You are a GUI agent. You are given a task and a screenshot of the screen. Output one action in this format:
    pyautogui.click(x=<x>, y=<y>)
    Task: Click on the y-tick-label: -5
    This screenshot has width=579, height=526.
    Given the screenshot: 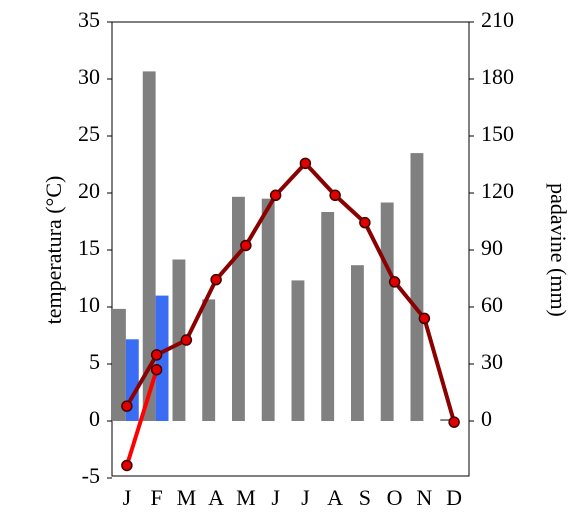 What is the action you would take?
    pyautogui.click(x=91, y=475)
    